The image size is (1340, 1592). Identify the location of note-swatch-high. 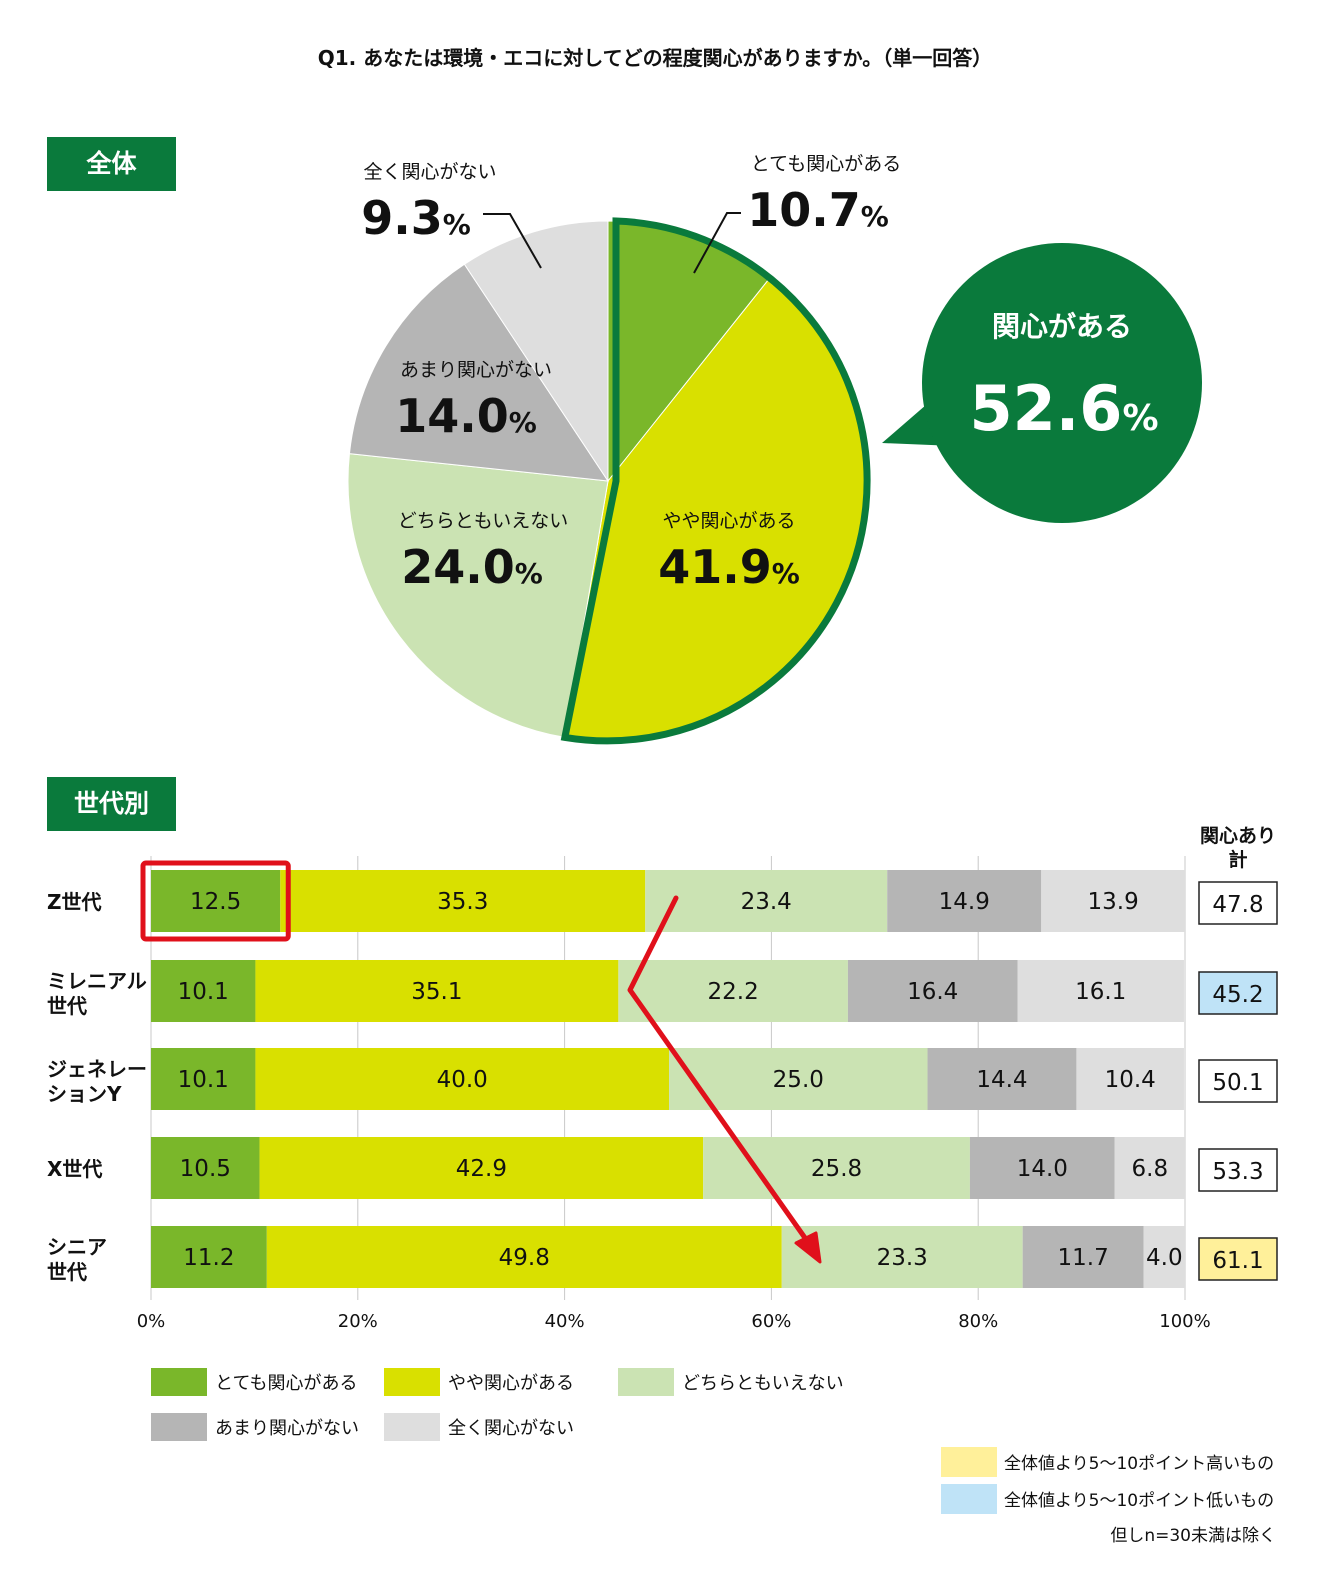
(969, 1462).